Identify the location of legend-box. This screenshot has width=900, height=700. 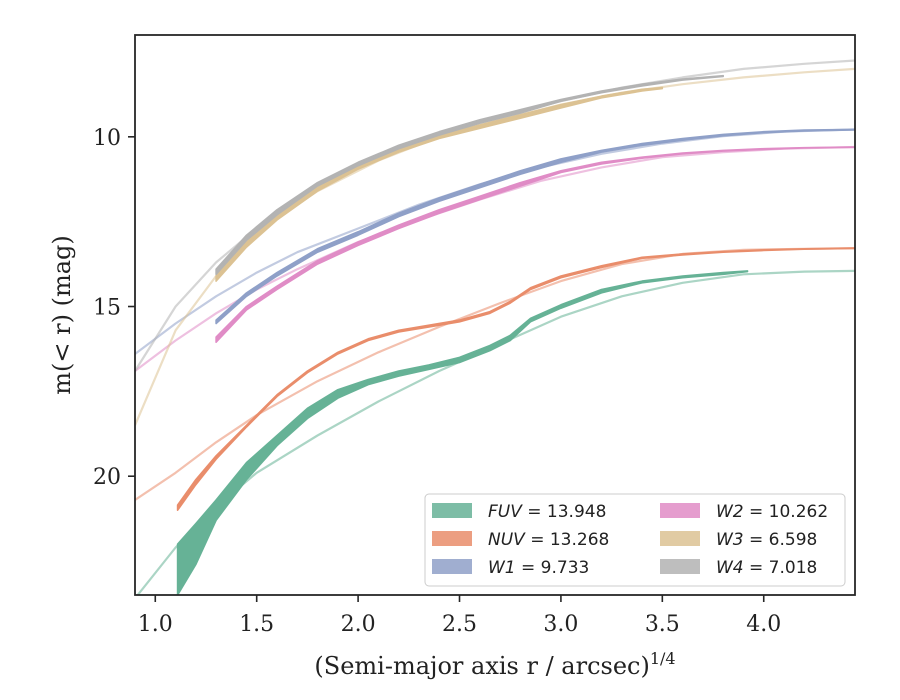
(635, 540).